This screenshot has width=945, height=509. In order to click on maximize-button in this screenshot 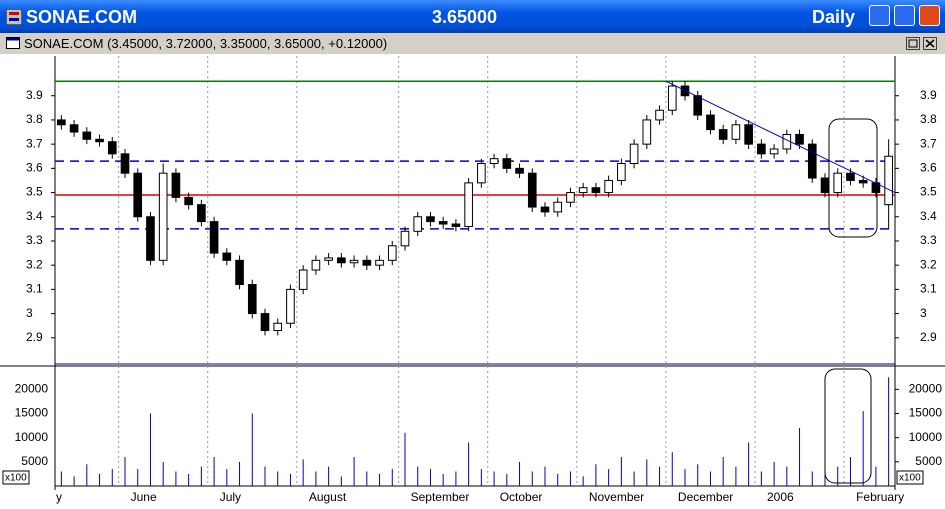, I will do `click(904, 15)`.